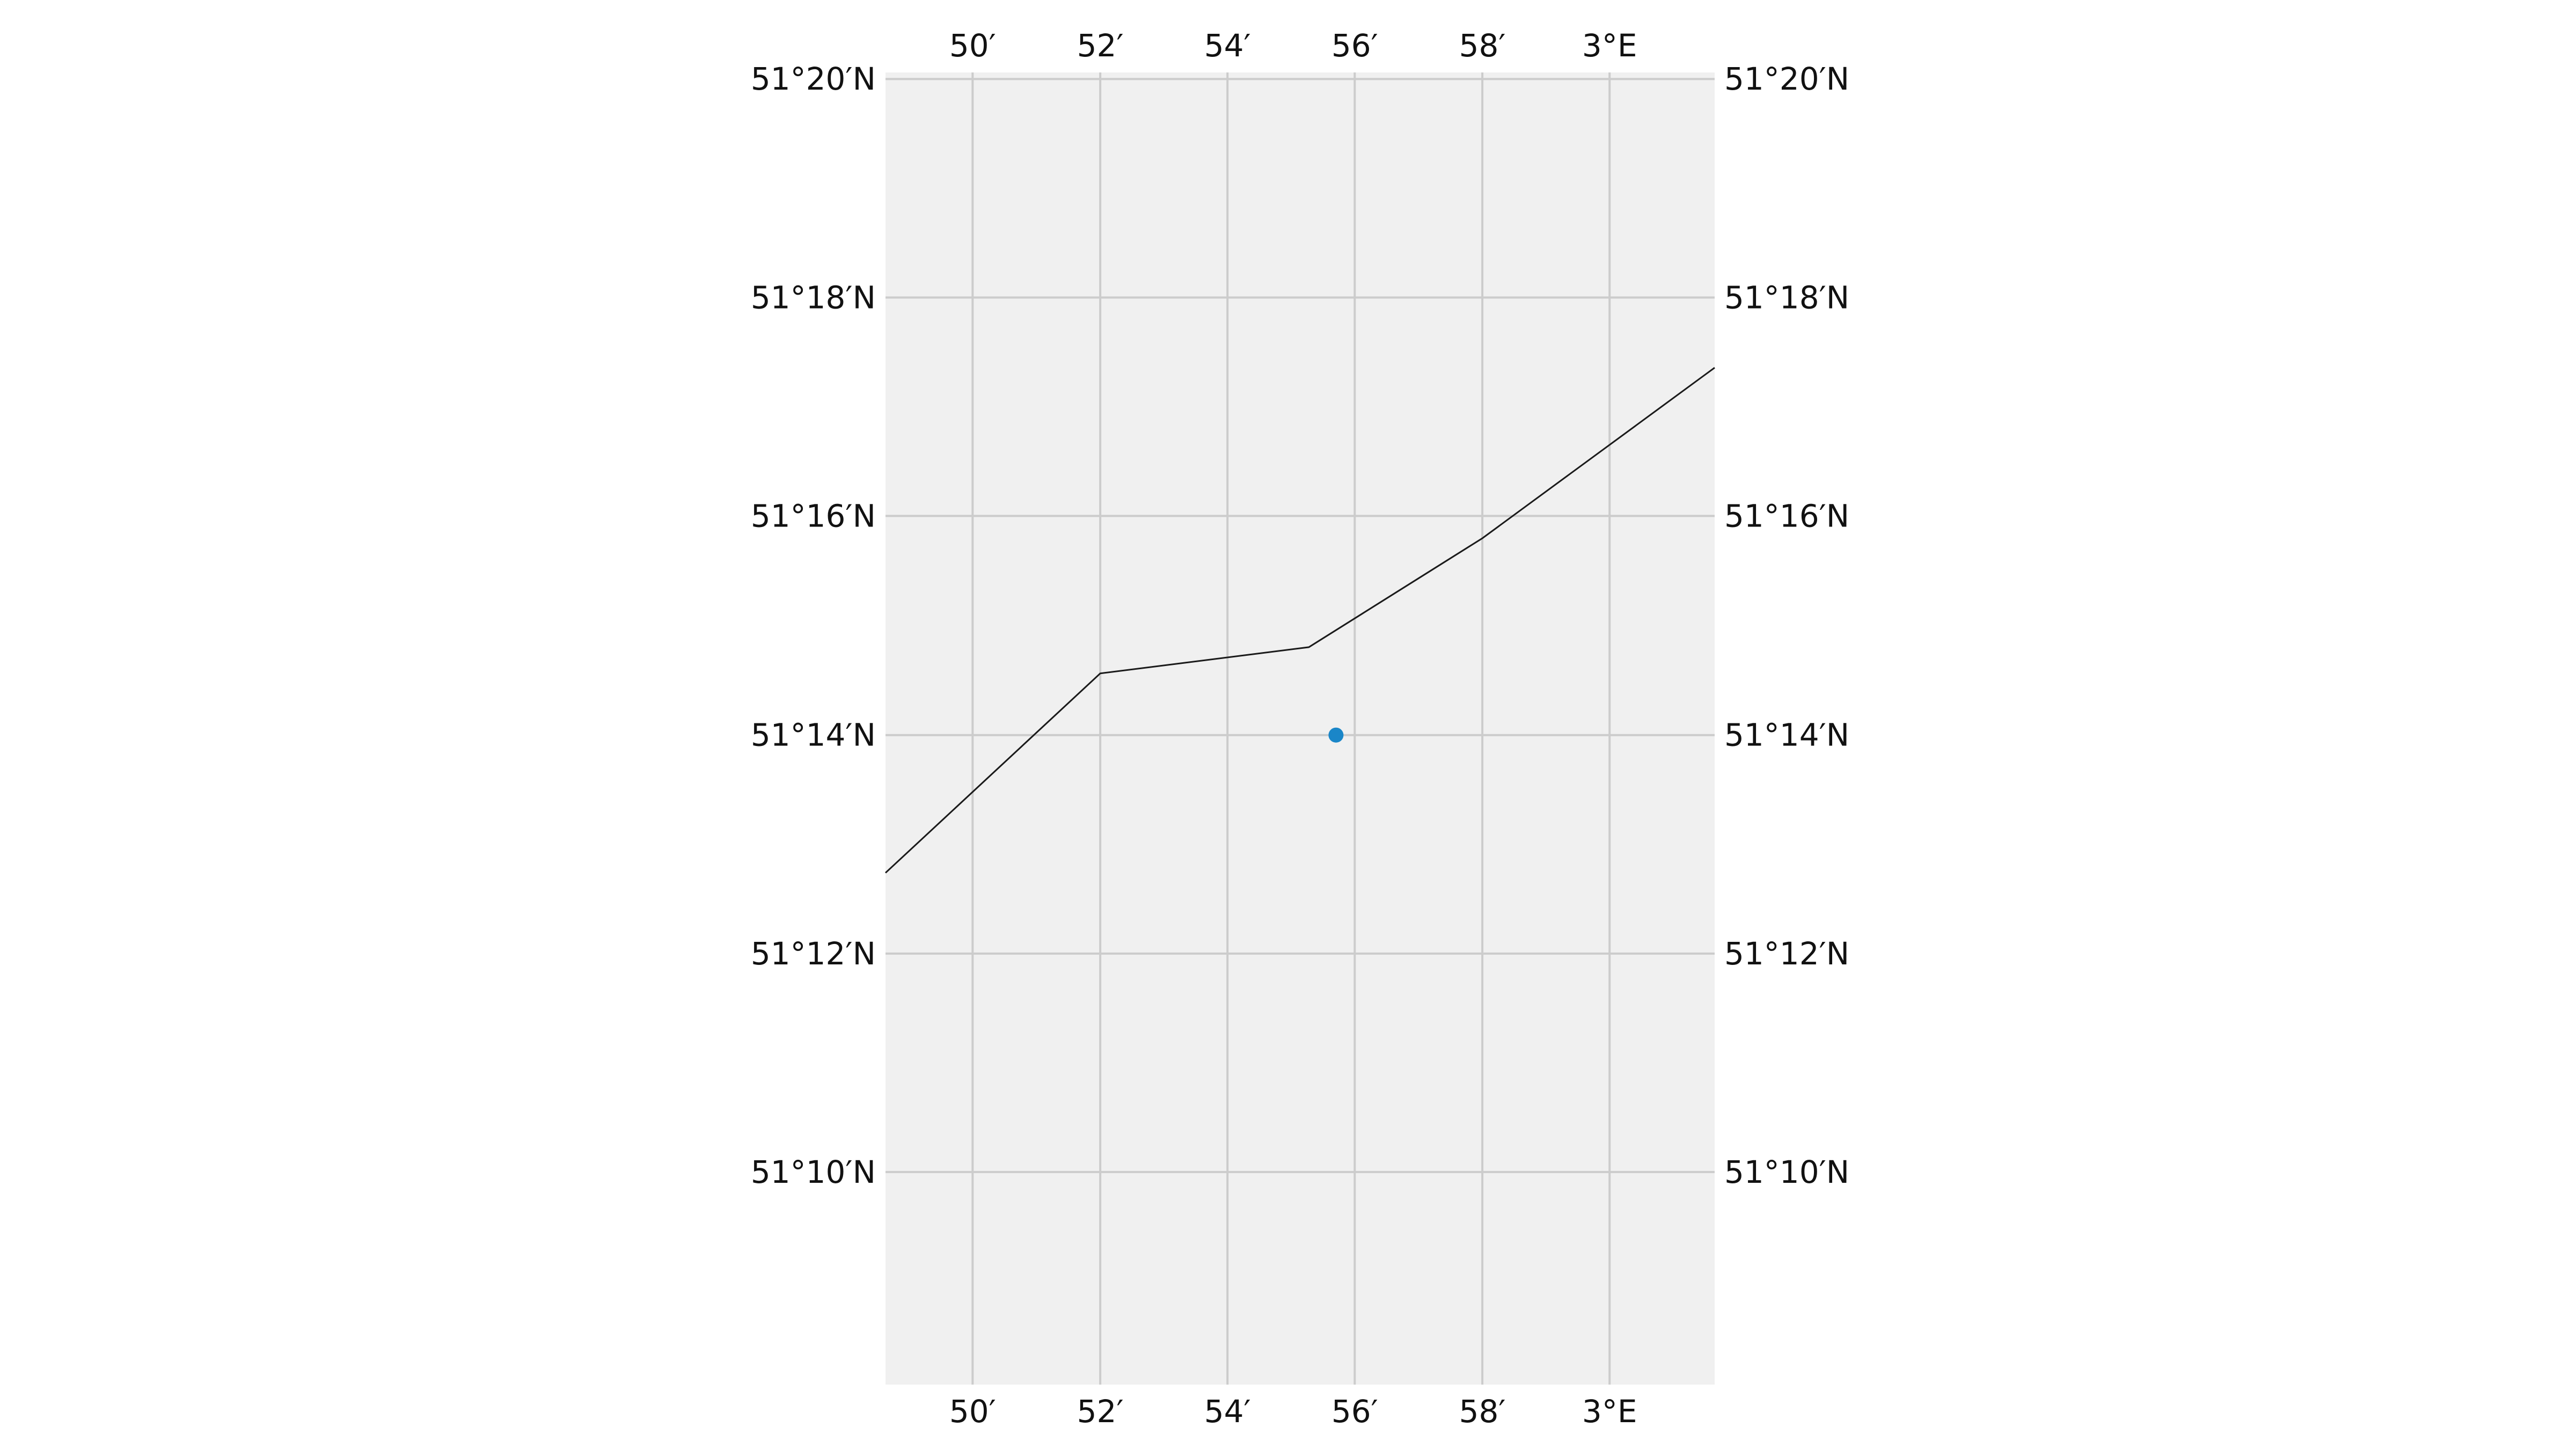 The image size is (2576, 1449). Describe the element at coordinates (1786, 515) in the screenshot. I see `right-lat-label: 51°16′N` at that location.